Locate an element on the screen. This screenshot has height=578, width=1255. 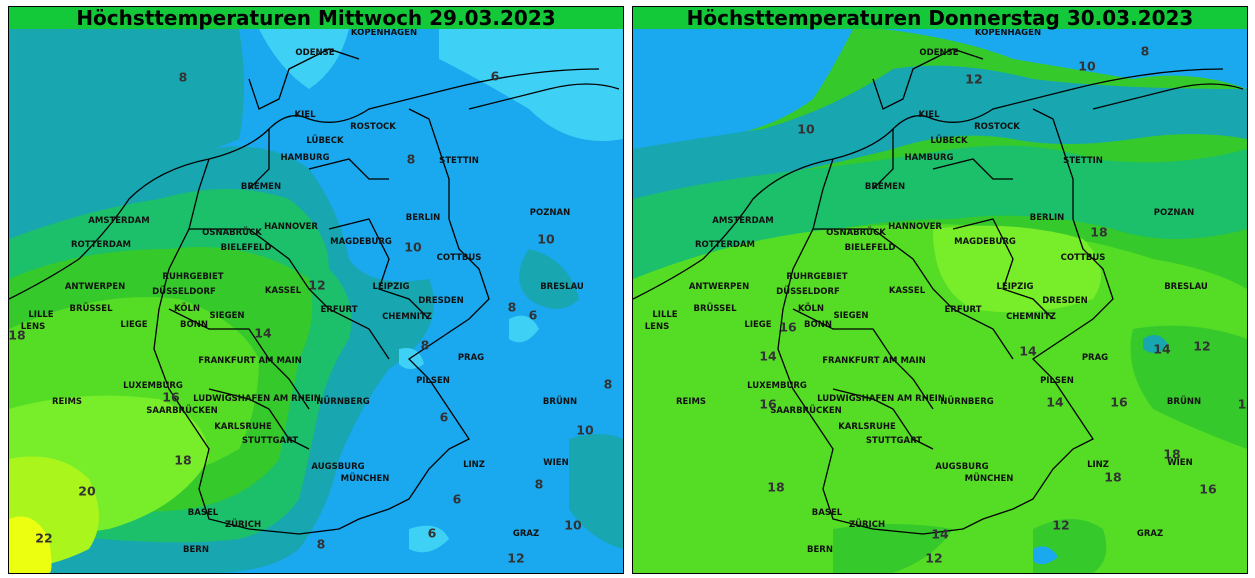
city-label: SAARBRÜCKEN is located at coordinates (806, 411).